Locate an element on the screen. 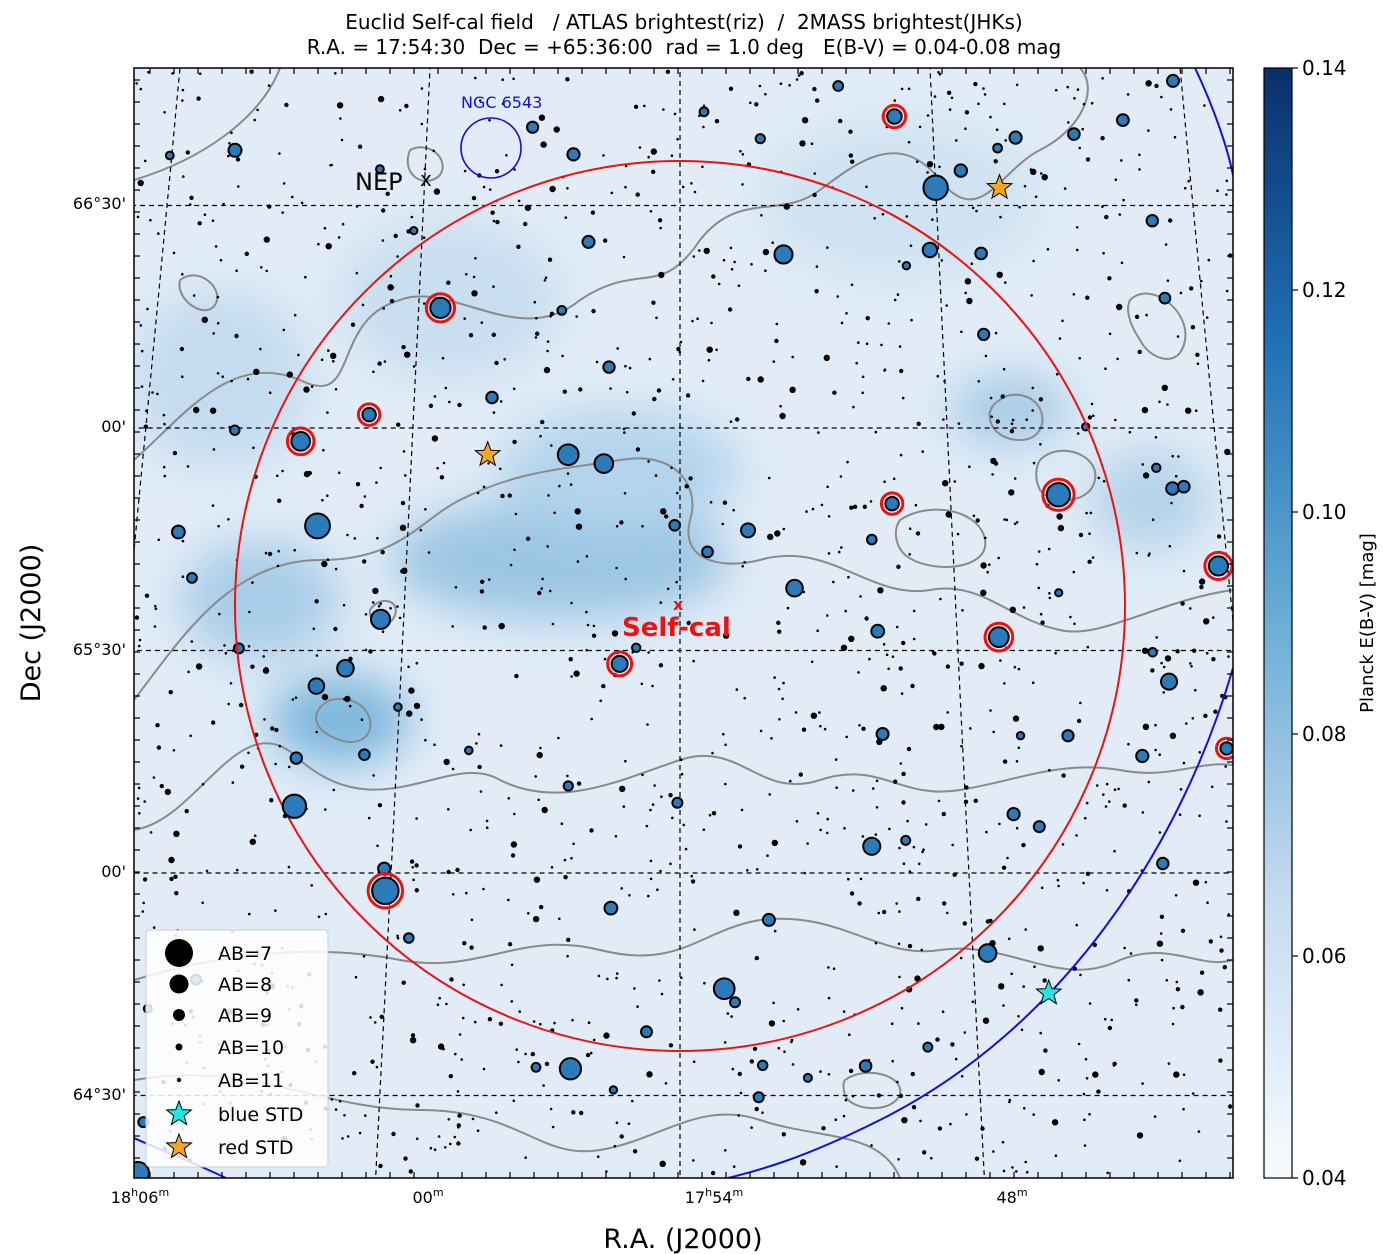 This screenshot has width=1383, height=1254. extinction-patch is located at coordinates (222, 380).